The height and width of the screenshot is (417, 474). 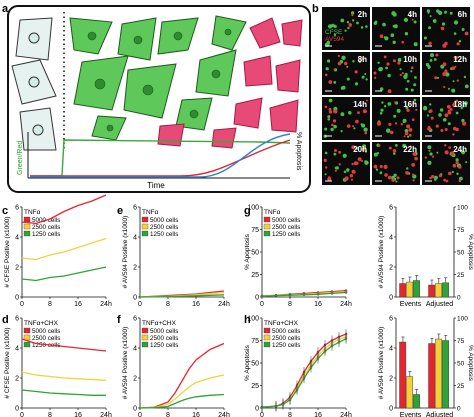 I want to click on legend-label: 1250 cells, so click(x=164, y=234).